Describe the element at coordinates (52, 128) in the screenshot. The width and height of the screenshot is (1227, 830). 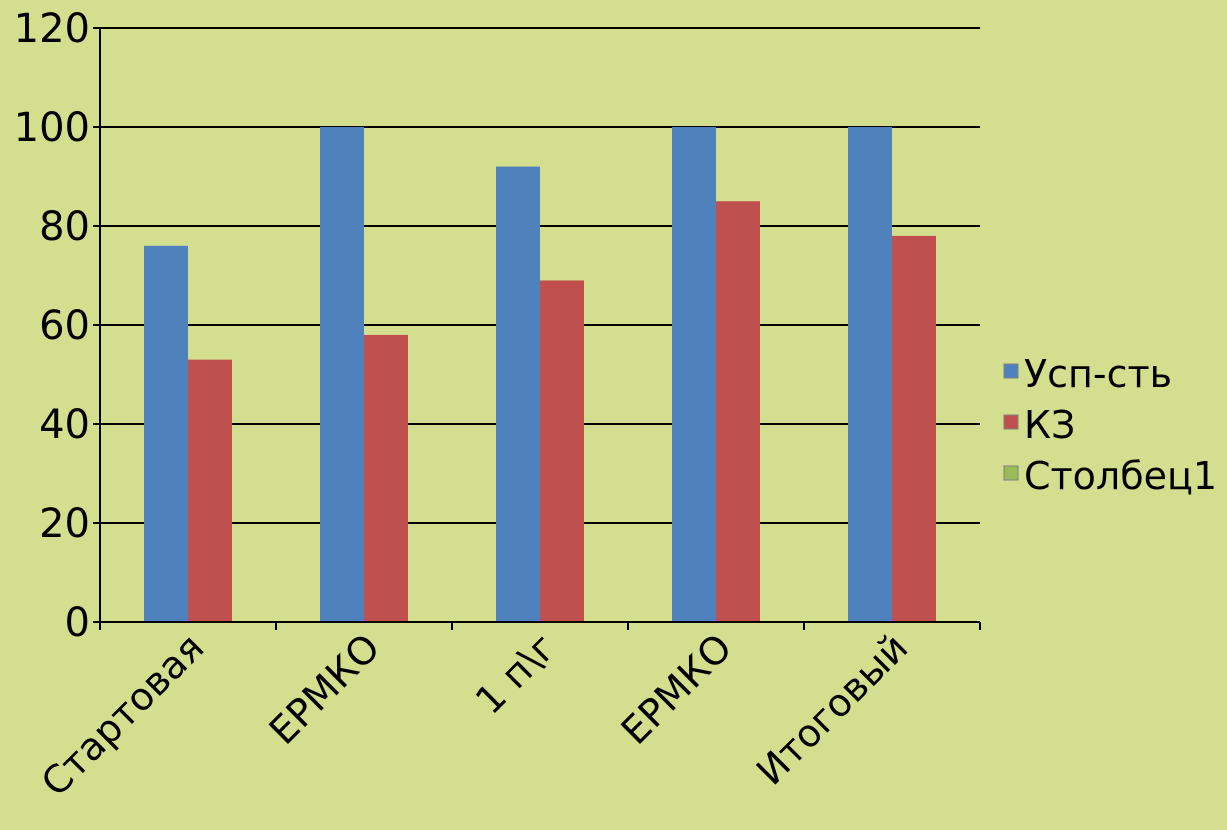
I see `y-tick-label: 100` at that location.